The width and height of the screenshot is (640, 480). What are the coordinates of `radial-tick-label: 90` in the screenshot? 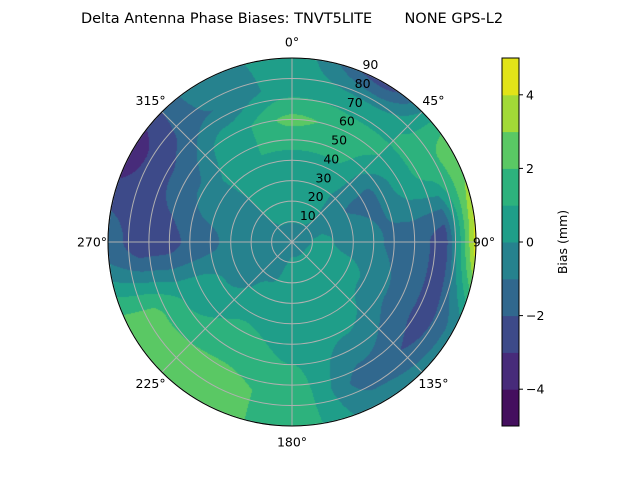 It's located at (370, 64).